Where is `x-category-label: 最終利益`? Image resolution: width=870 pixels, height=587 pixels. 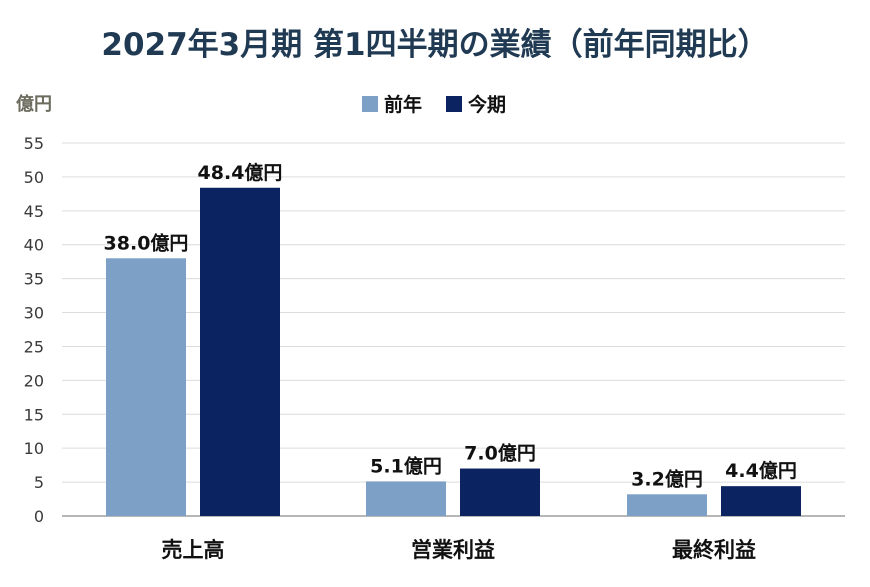
x-category-label: 最終利益 is located at coordinates (714, 550).